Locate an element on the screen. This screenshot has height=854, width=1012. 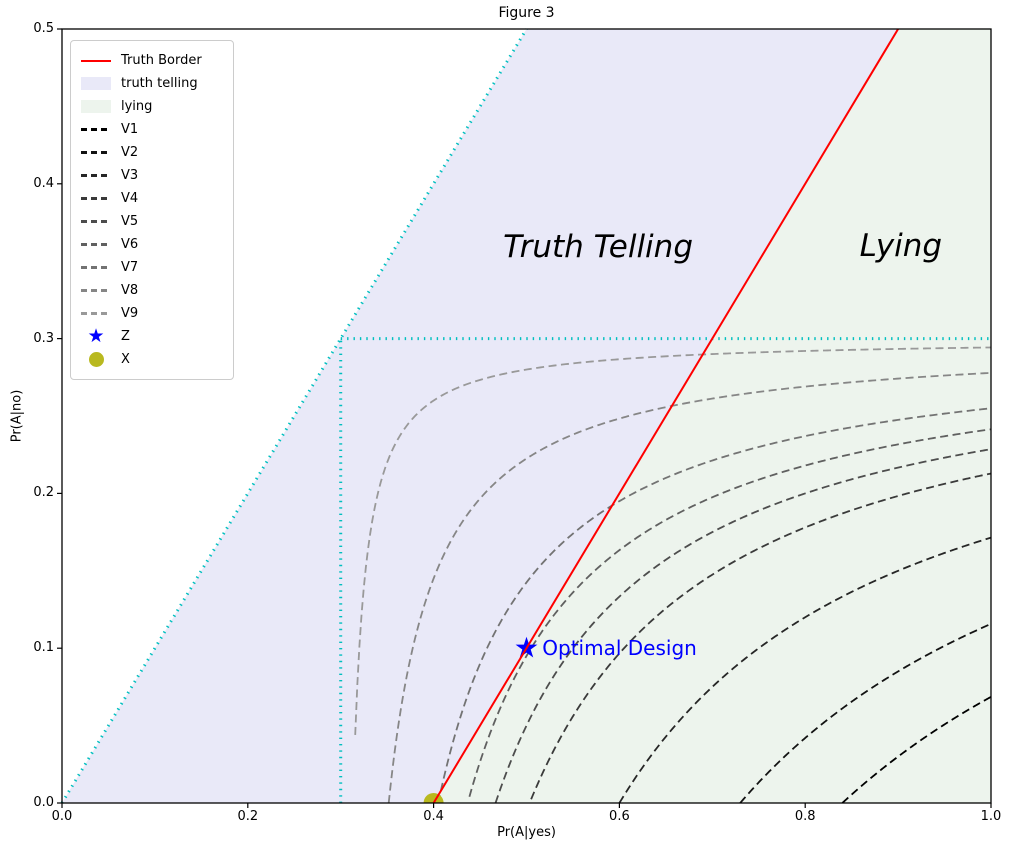
legend-label: lying is located at coordinates (137, 106).